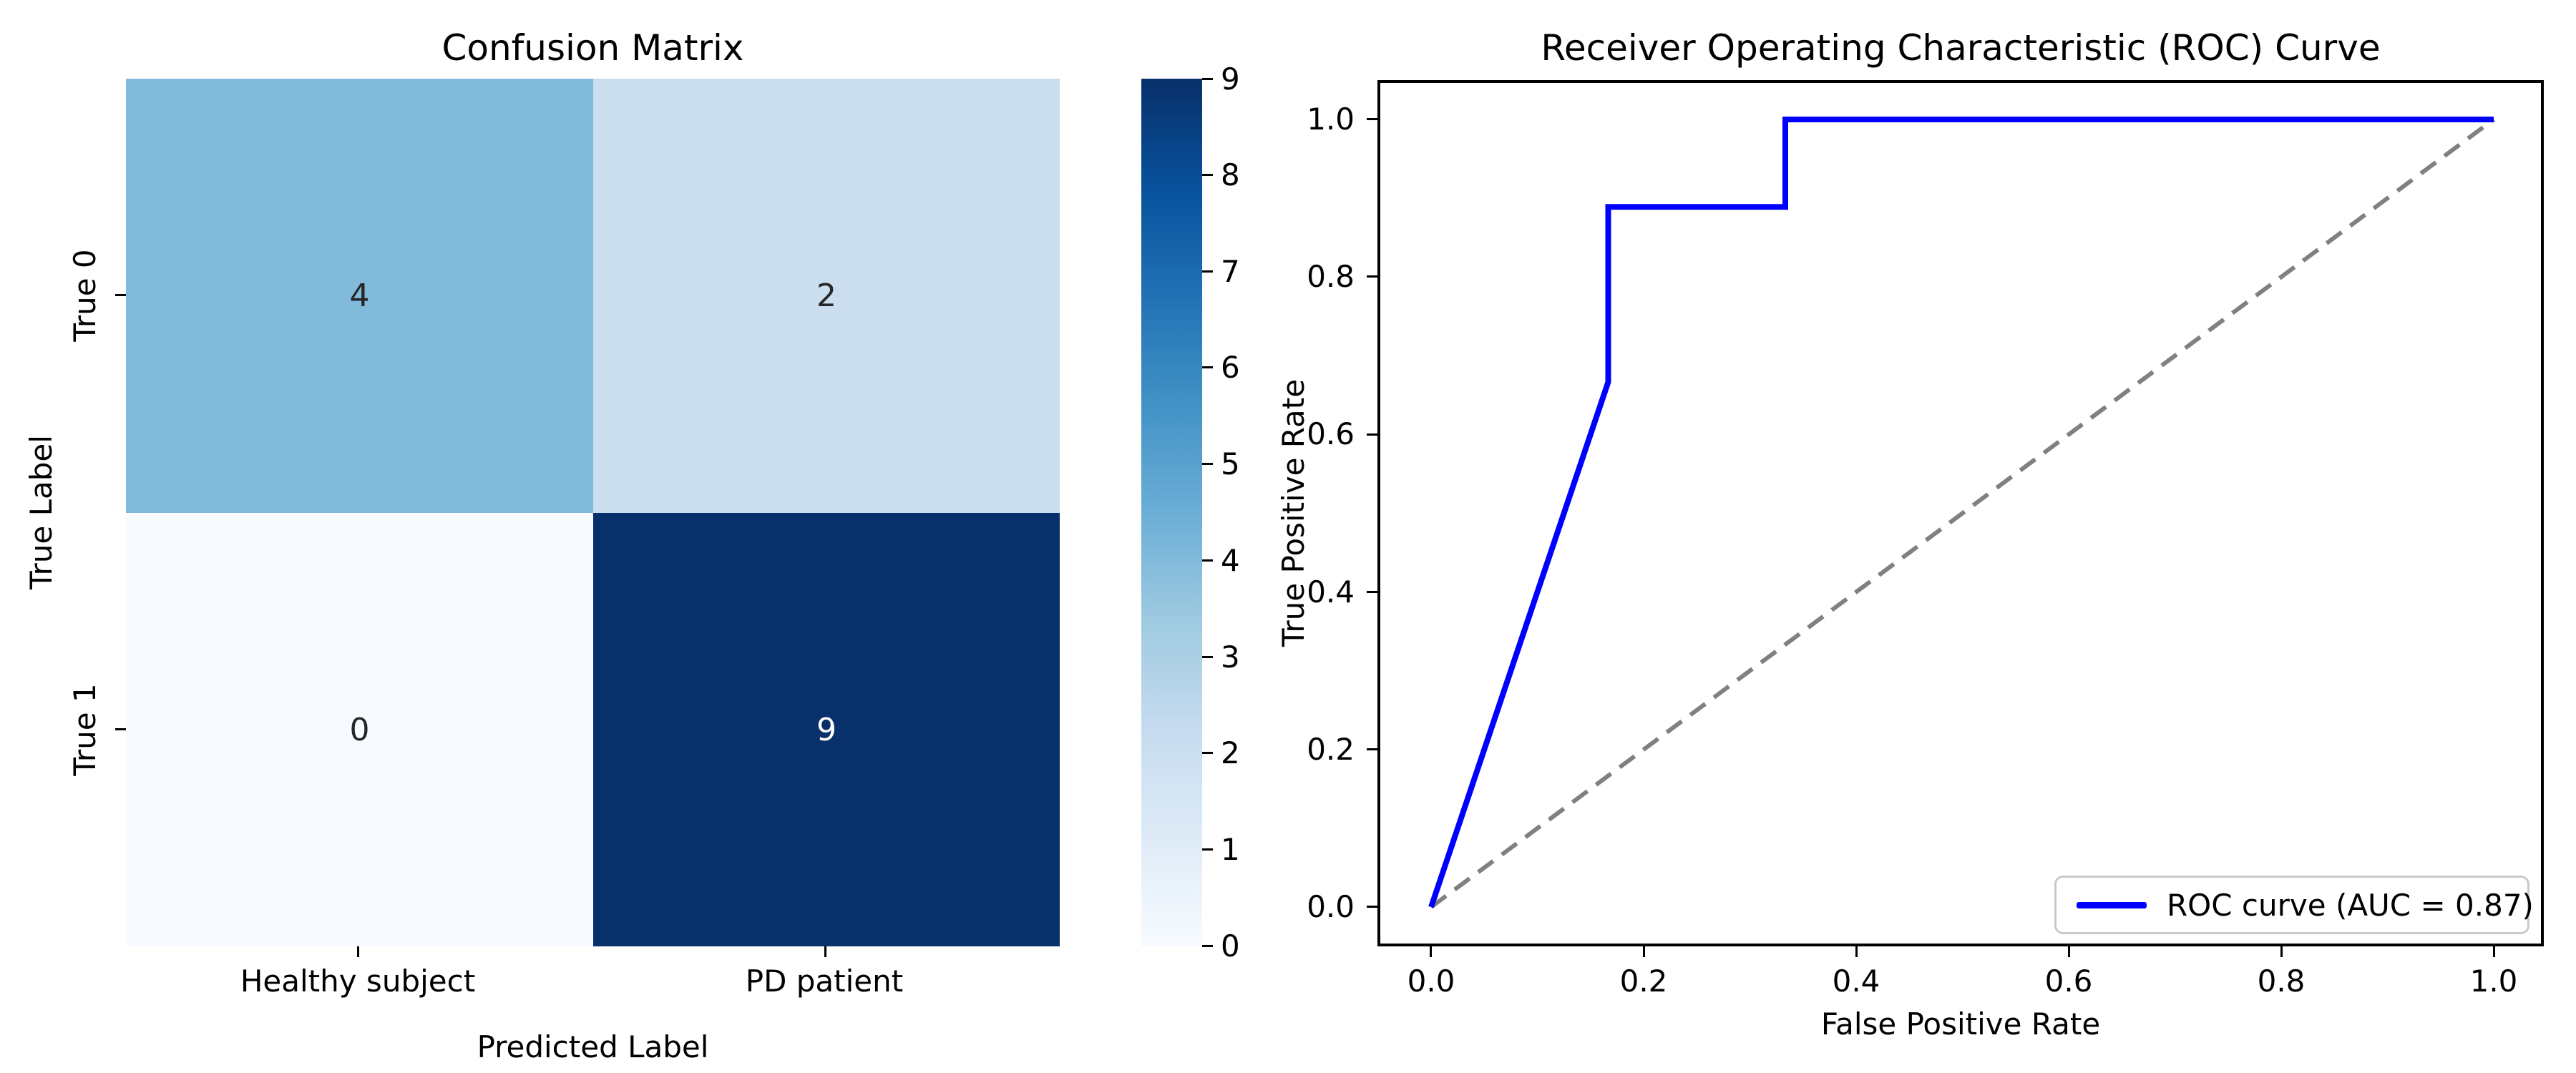 The height and width of the screenshot is (1073, 2576). I want to click on y-axis-label-true: True Label, so click(41, 512).